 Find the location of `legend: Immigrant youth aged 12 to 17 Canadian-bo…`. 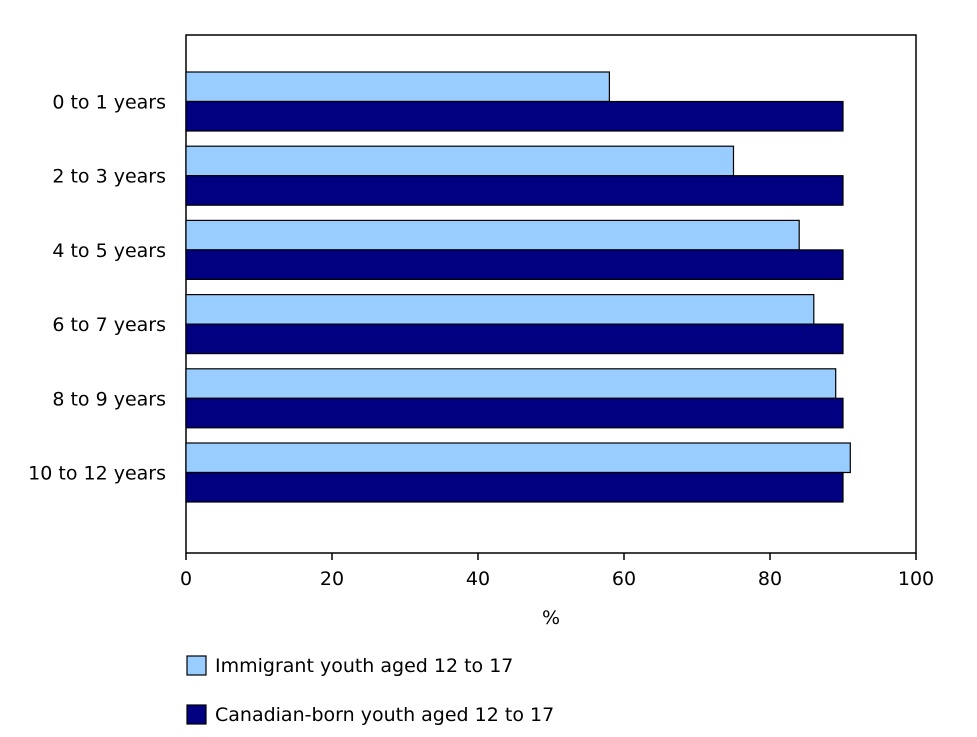

legend: Immigrant youth aged 12 to 17 Canadian-bo… is located at coordinates (370, 690).